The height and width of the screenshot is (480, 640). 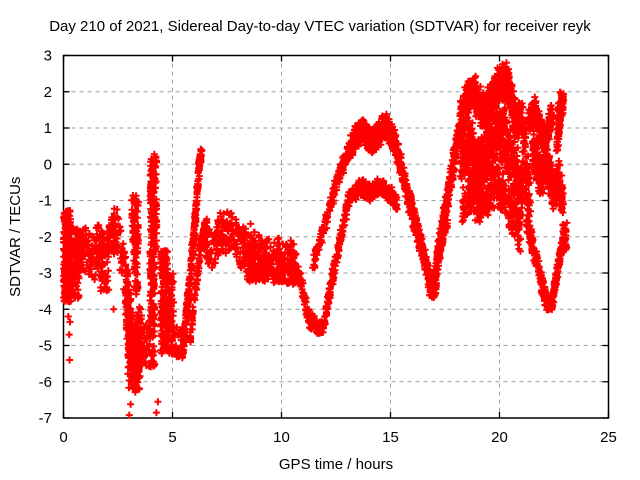 I want to click on x-tick-label: 10, so click(x=281, y=437).